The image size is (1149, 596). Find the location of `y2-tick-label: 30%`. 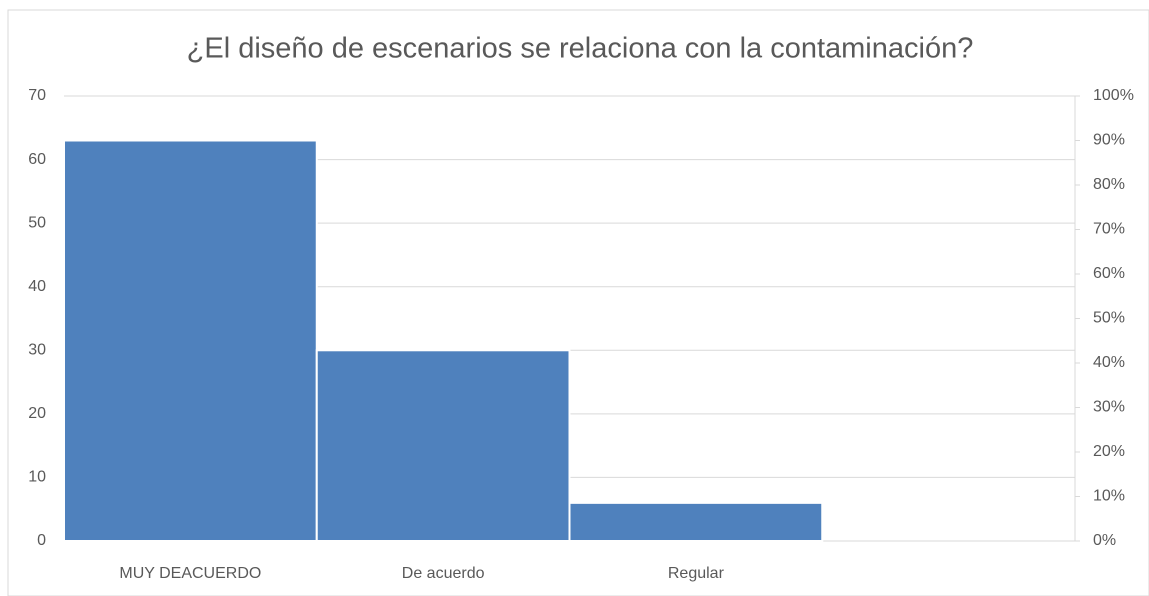

y2-tick-label: 30% is located at coordinates (1109, 407).